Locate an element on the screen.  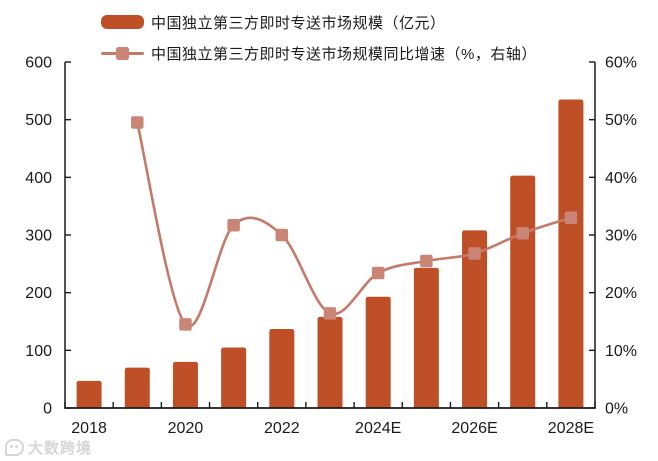
y-left-tick-label: 300 is located at coordinates (38, 236).